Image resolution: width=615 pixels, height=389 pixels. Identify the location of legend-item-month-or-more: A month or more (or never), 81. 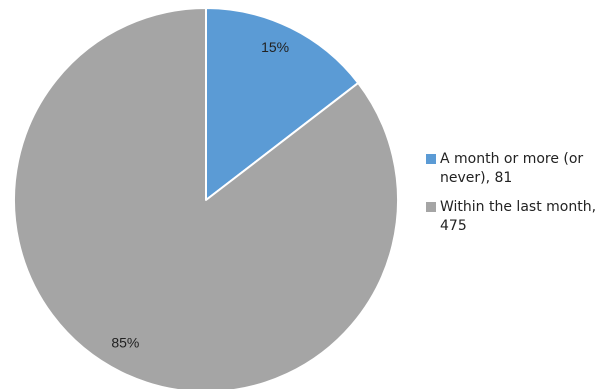
(519, 169).